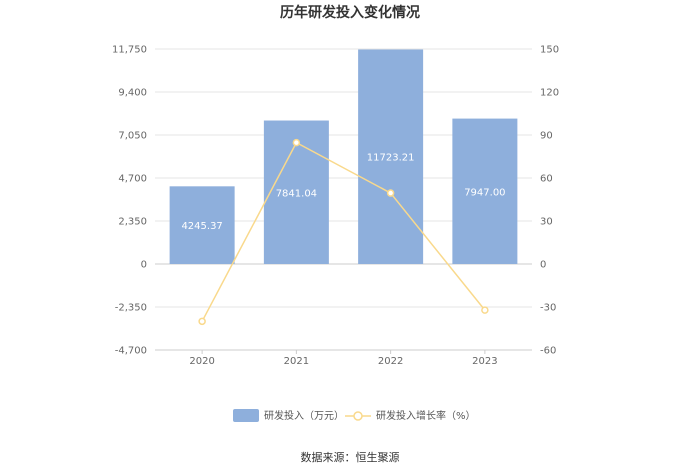 This screenshot has height=474, width=700. What do you see at coordinates (131, 351) in the screenshot?
I see `left-tick-label: -4,700` at bounding box center [131, 351].